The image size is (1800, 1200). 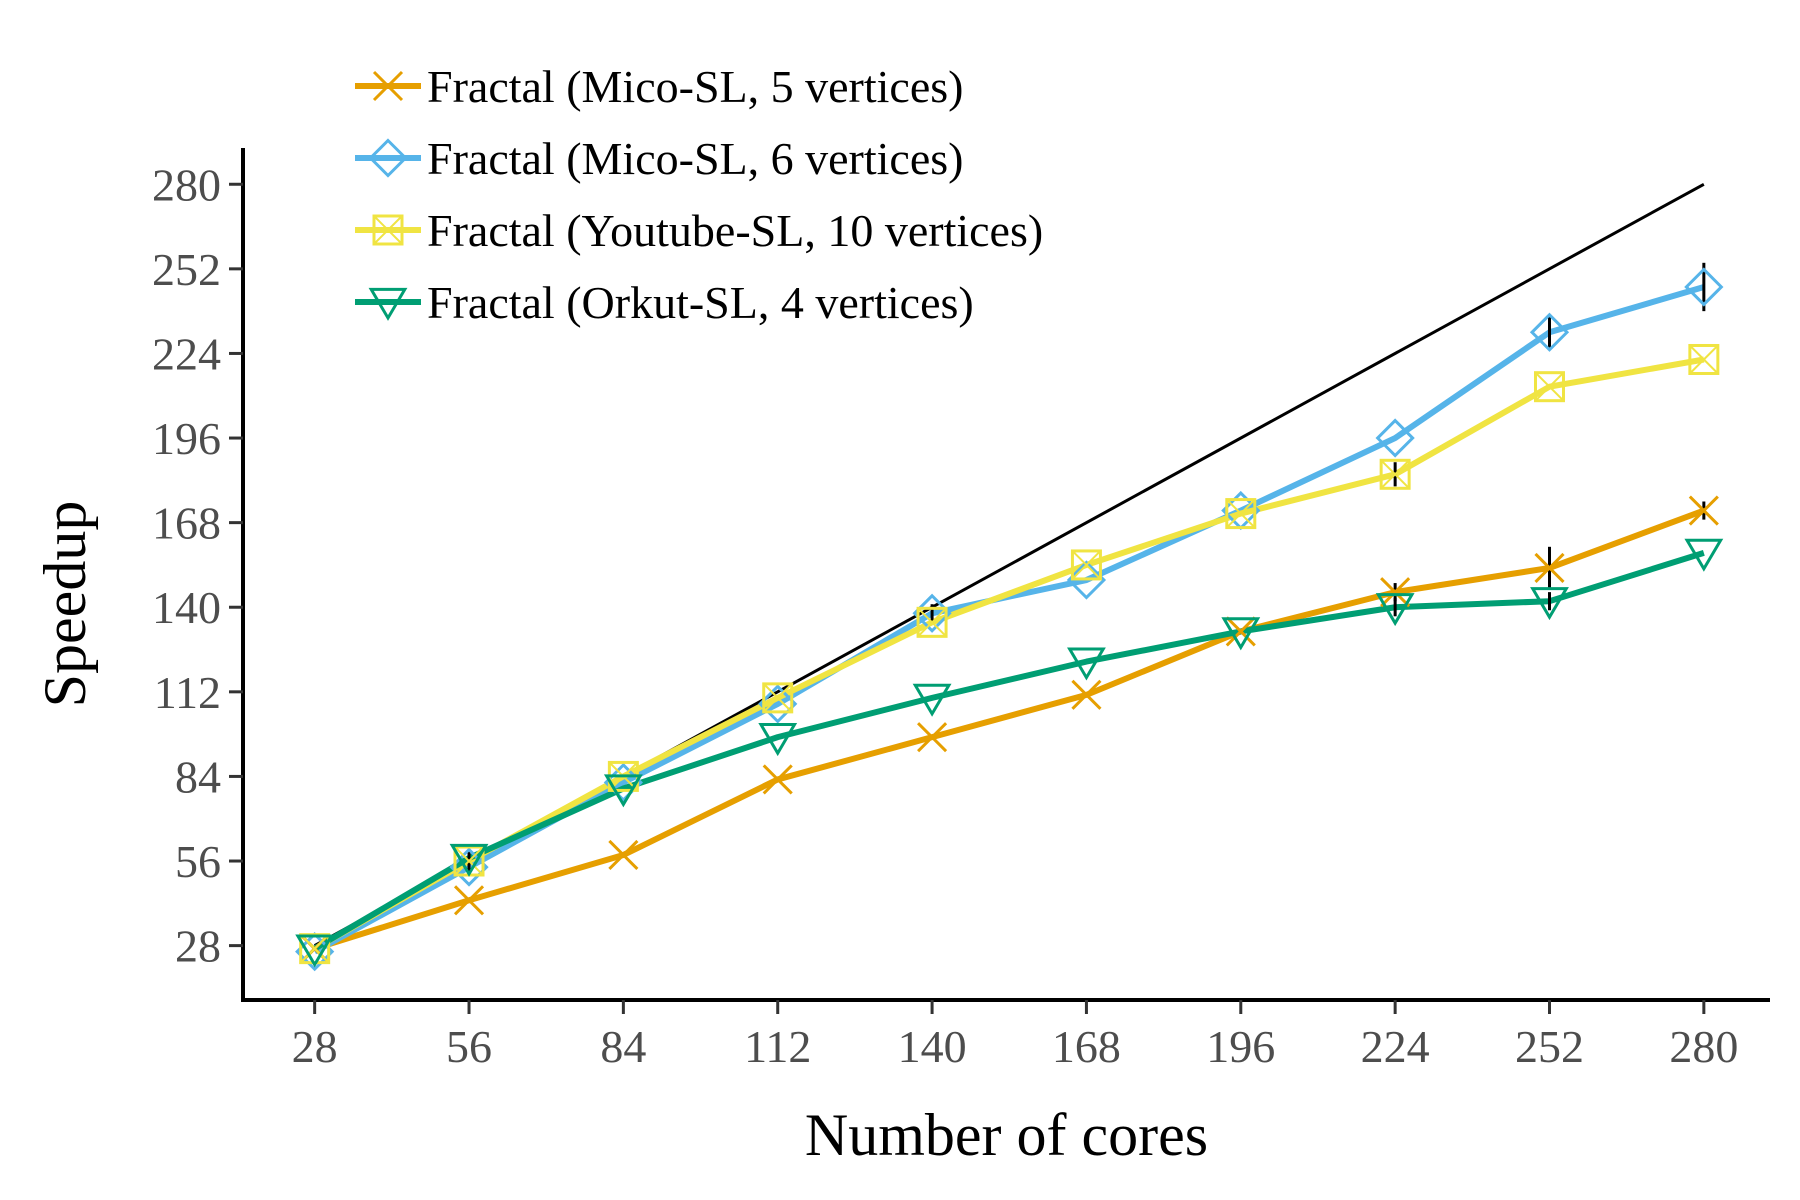 I want to click on legend-entry-2: Fractal (Youtube-SL, 10 vertices), so click(x=699, y=230).